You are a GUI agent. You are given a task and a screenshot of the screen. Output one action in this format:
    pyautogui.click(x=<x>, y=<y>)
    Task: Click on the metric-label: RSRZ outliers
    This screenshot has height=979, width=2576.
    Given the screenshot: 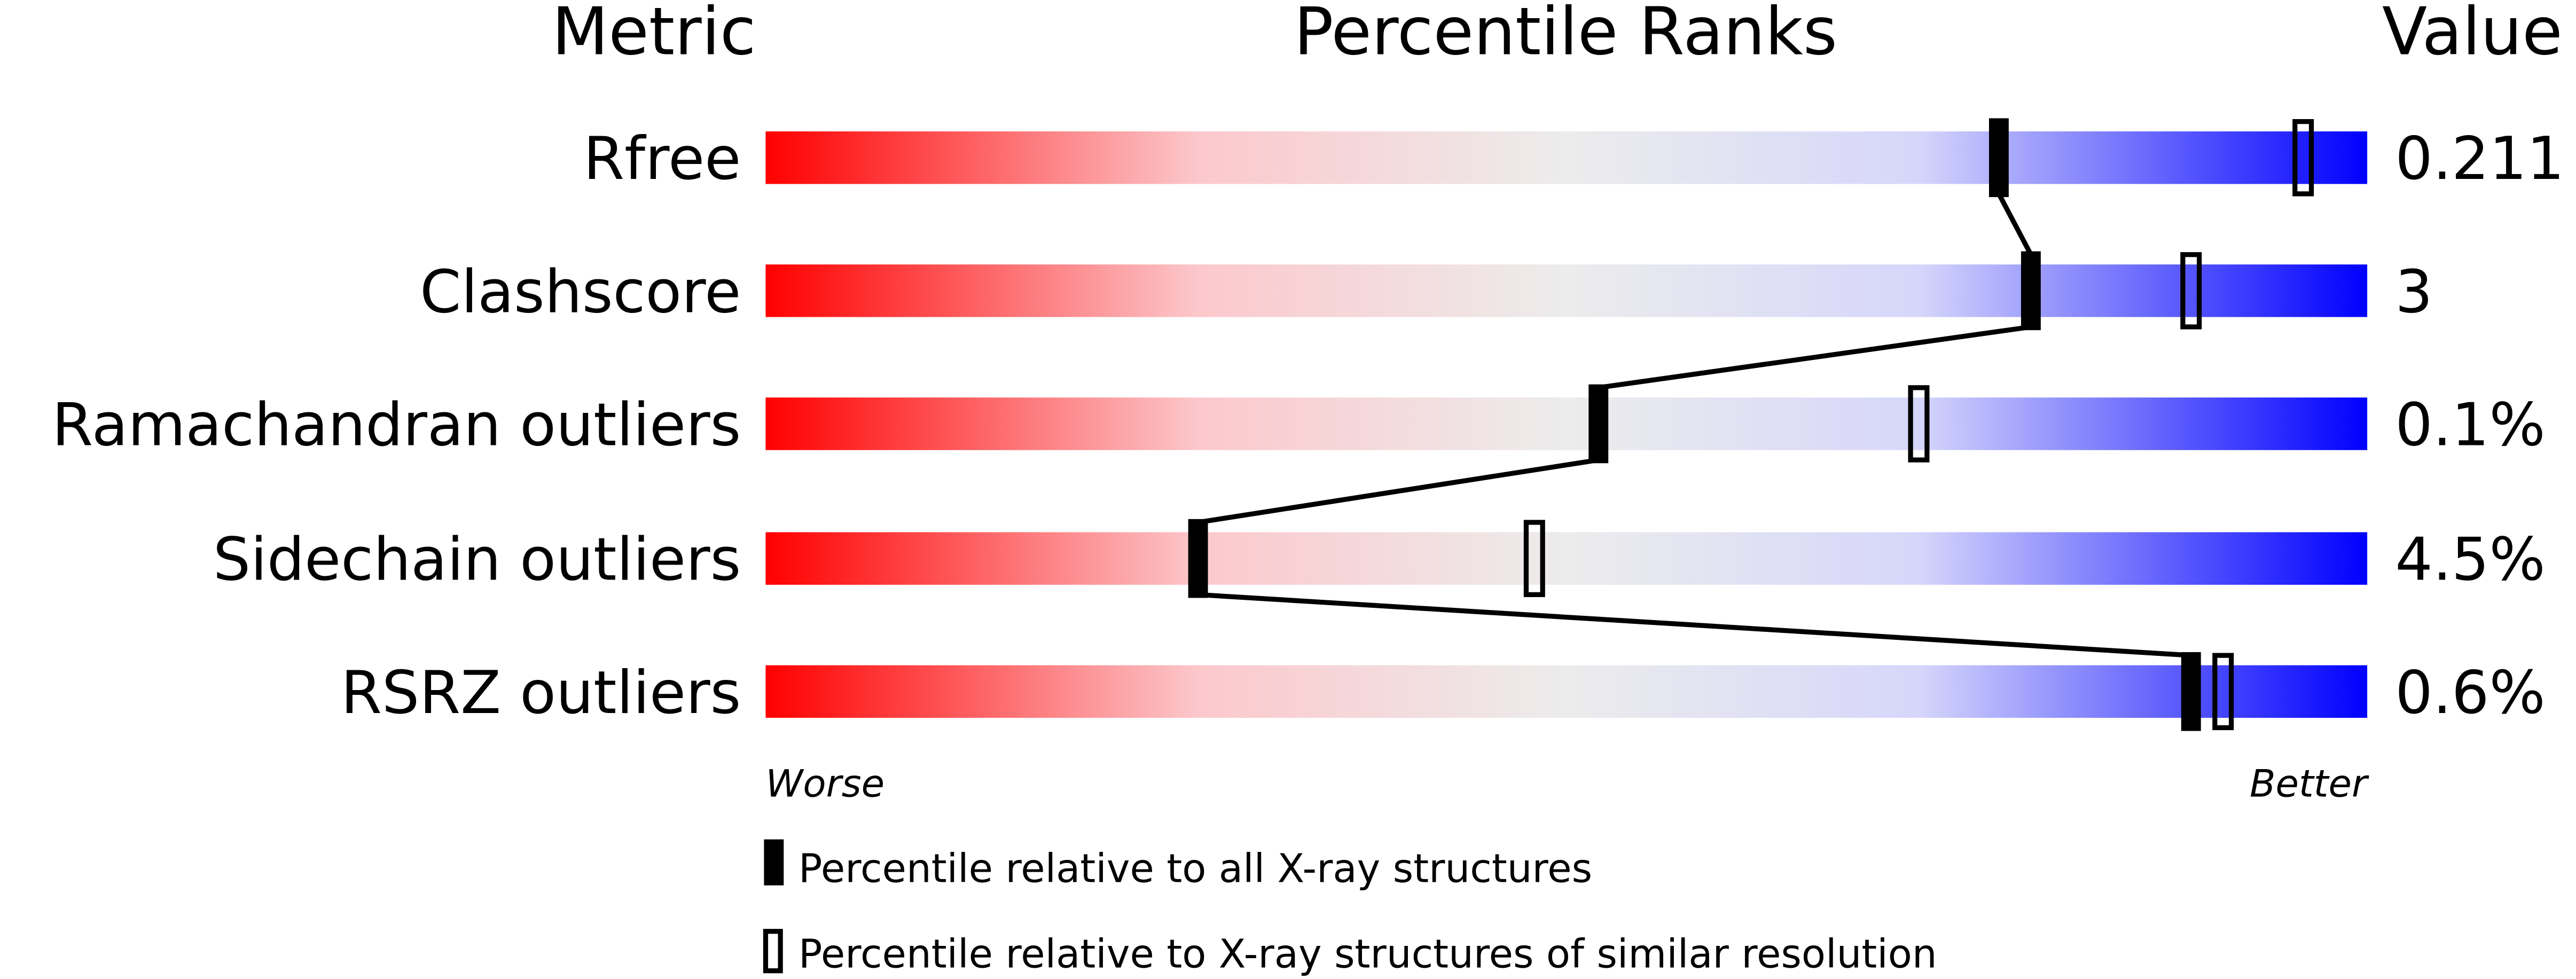 What is the action you would take?
    pyautogui.click(x=541, y=693)
    